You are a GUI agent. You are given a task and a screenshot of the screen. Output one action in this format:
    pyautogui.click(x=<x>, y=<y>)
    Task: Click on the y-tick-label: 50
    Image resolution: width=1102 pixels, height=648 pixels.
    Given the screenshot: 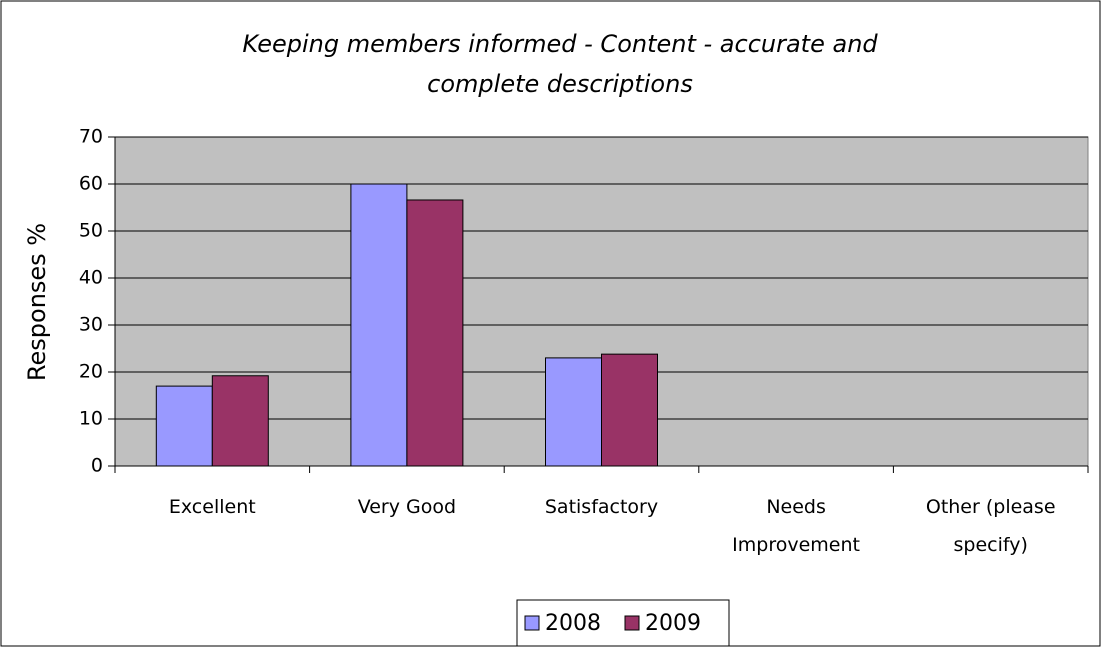 What is the action you would take?
    pyautogui.click(x=91, y=231)
    